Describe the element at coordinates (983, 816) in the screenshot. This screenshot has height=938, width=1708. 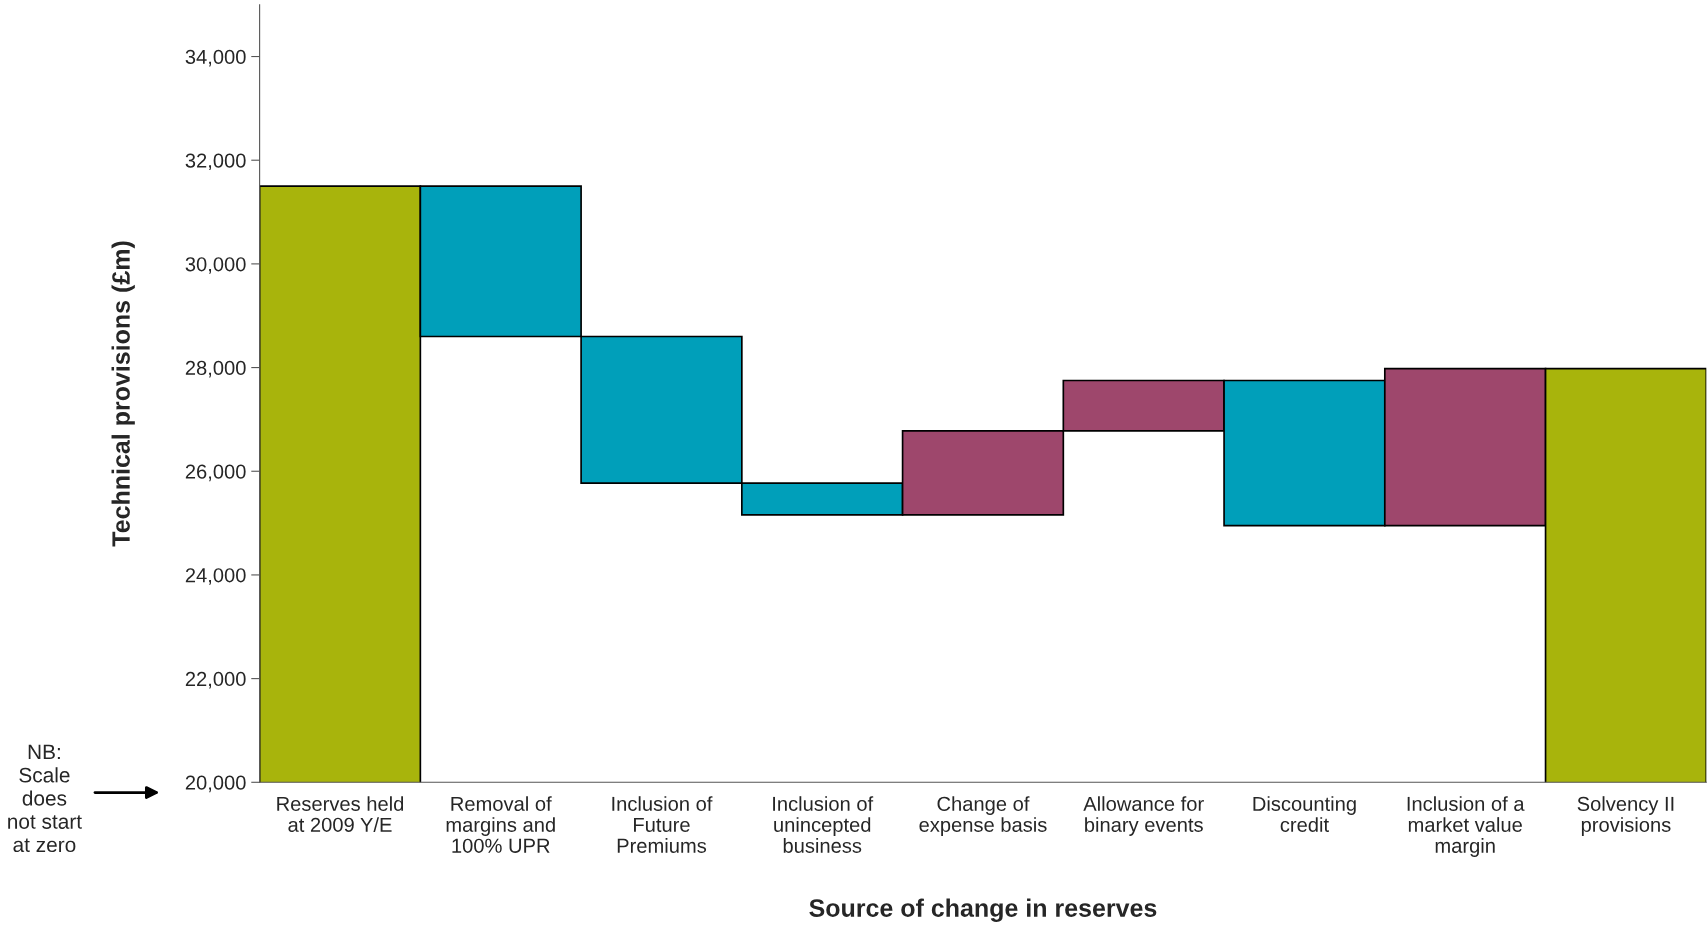
I see `x-tick-label: Change of expense basis` at that location.